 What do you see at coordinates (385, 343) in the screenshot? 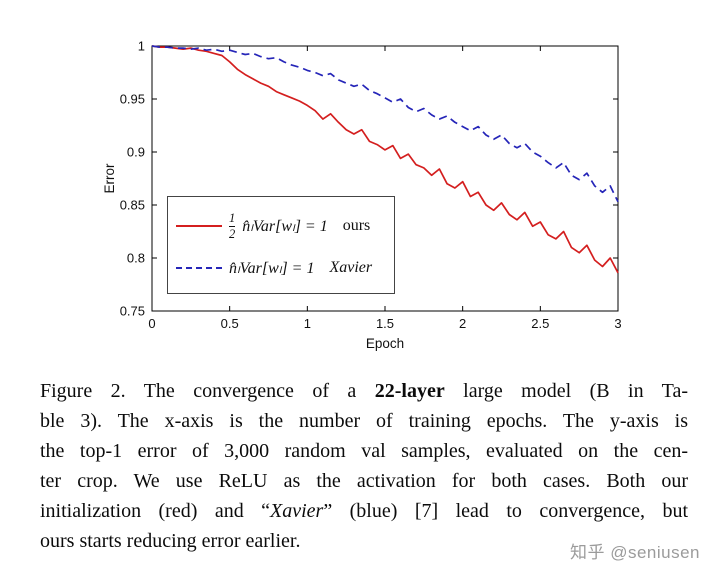
I see `x-axis-label: Epoch` at bounding box center [385, 343].